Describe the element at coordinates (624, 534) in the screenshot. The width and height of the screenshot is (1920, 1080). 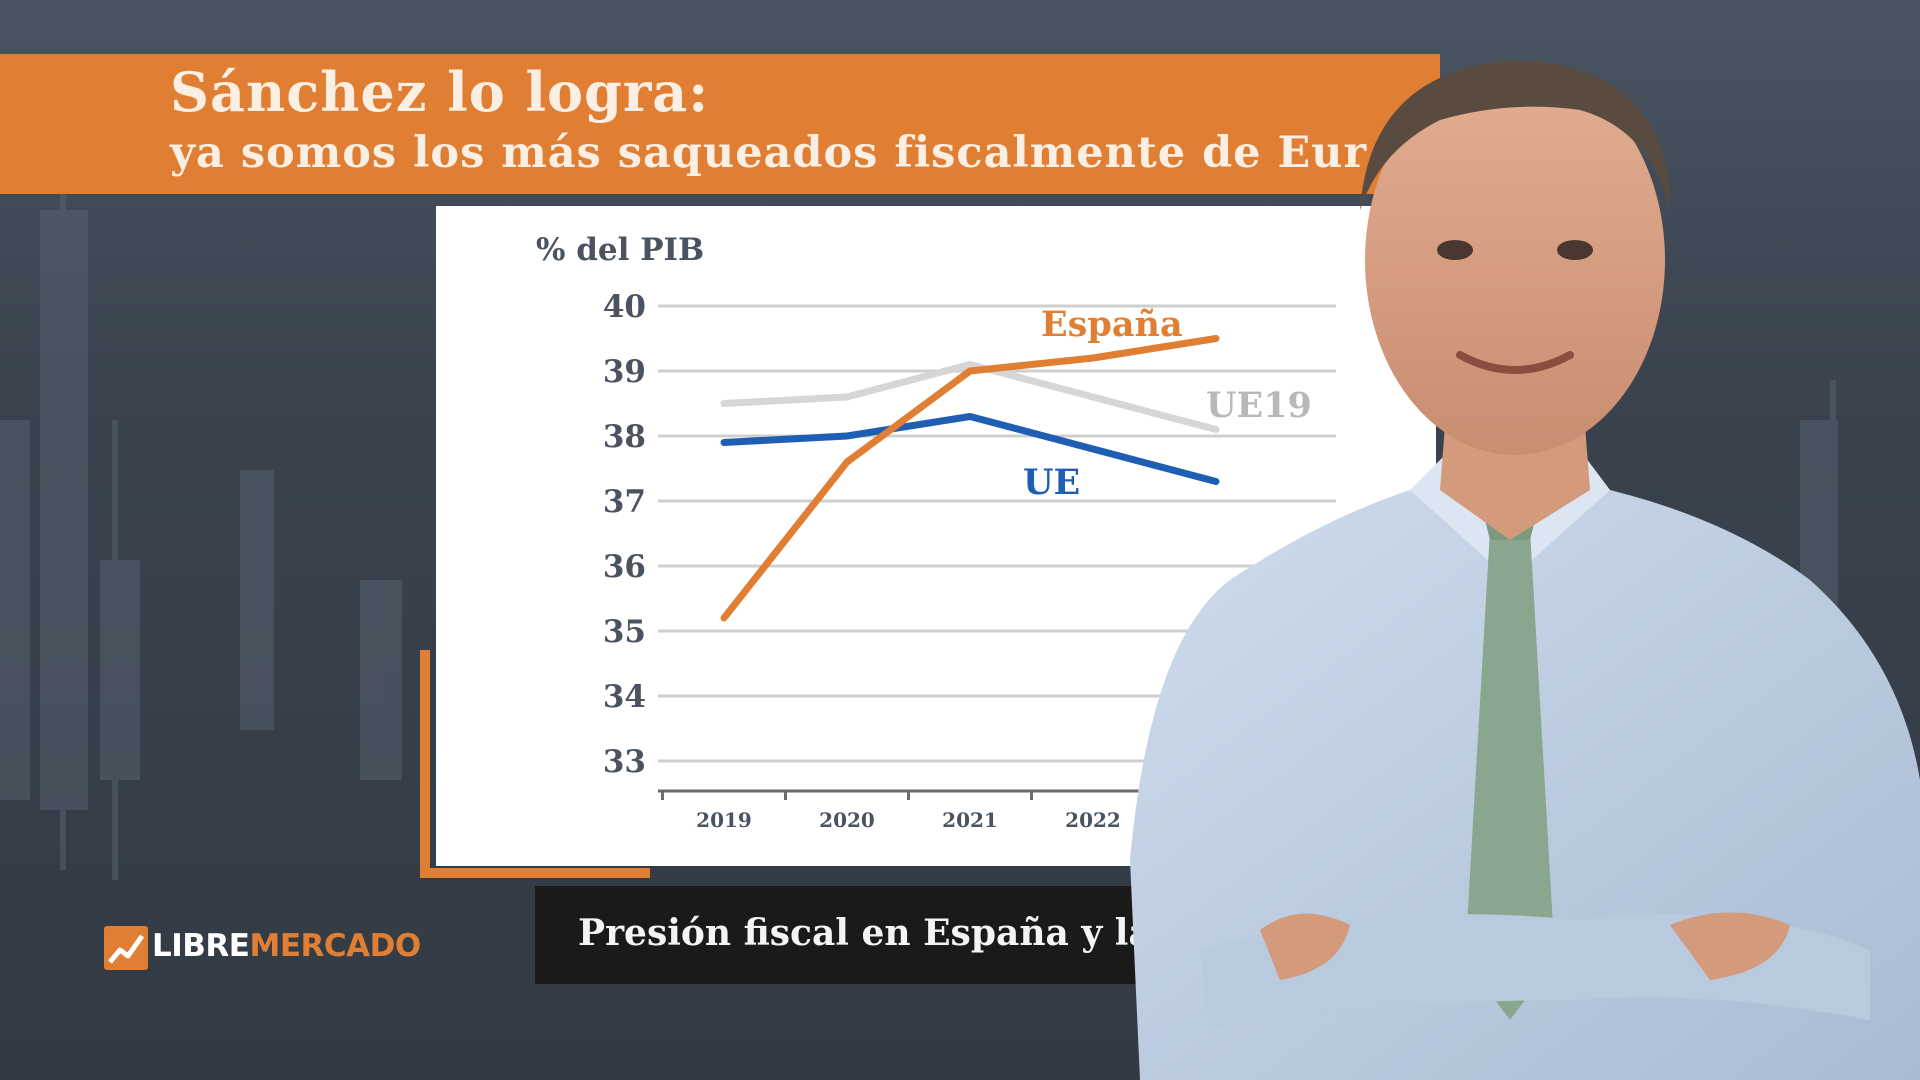
I see `y-tick-labels: 40 39 38 37 36 35 34 33` at that location.